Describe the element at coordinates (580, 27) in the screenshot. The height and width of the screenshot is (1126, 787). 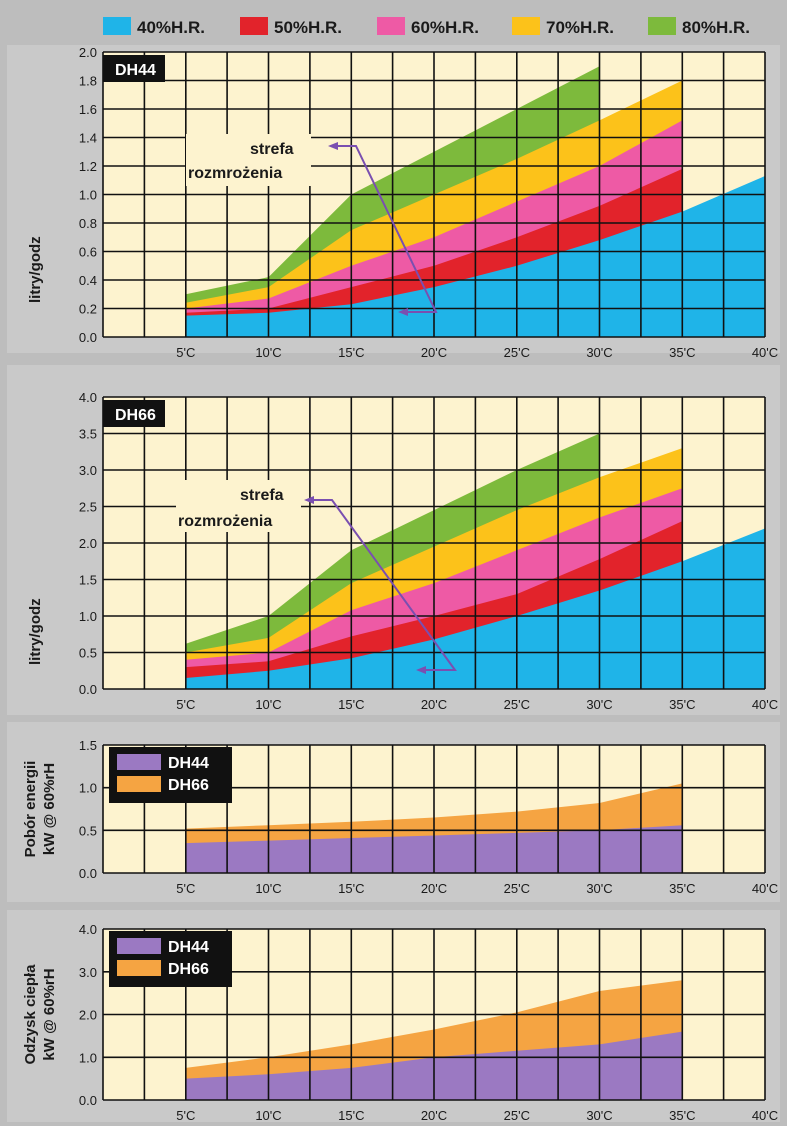
I see `legend-label: 70%H.R.` at that location.